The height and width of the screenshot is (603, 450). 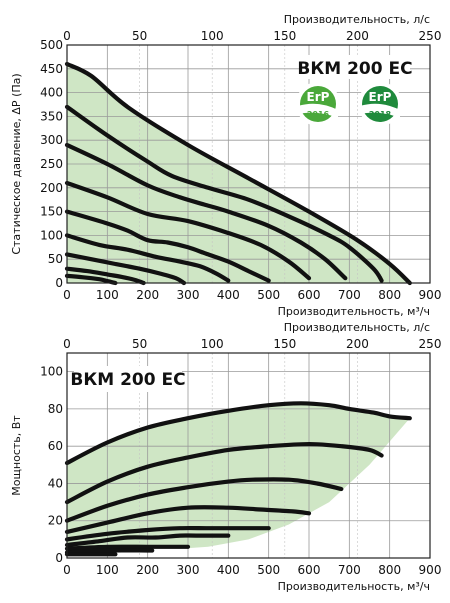 What do you see at coordinates (380, 114) in the screenshot?
I see `erp-badge-year: 2018` at bounding box center [380, 114].